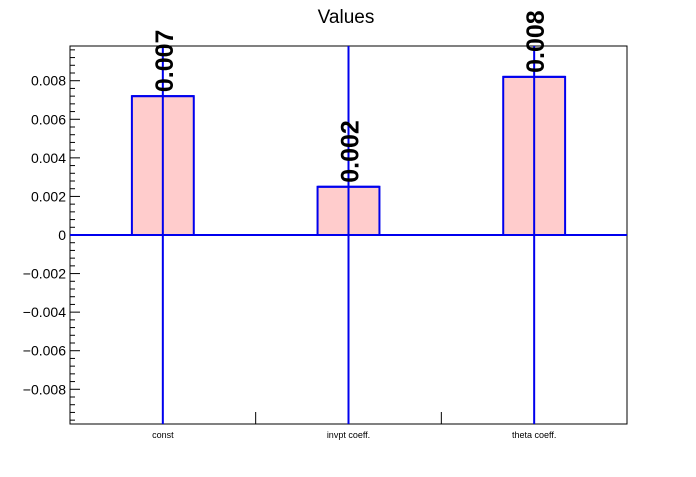 The width and height of the screenshot is (696, 477). What do you see at coordinates (44, 312) in the screenshot?
I see `y-tick-label: −0.004` at bounding box center [44, 312].